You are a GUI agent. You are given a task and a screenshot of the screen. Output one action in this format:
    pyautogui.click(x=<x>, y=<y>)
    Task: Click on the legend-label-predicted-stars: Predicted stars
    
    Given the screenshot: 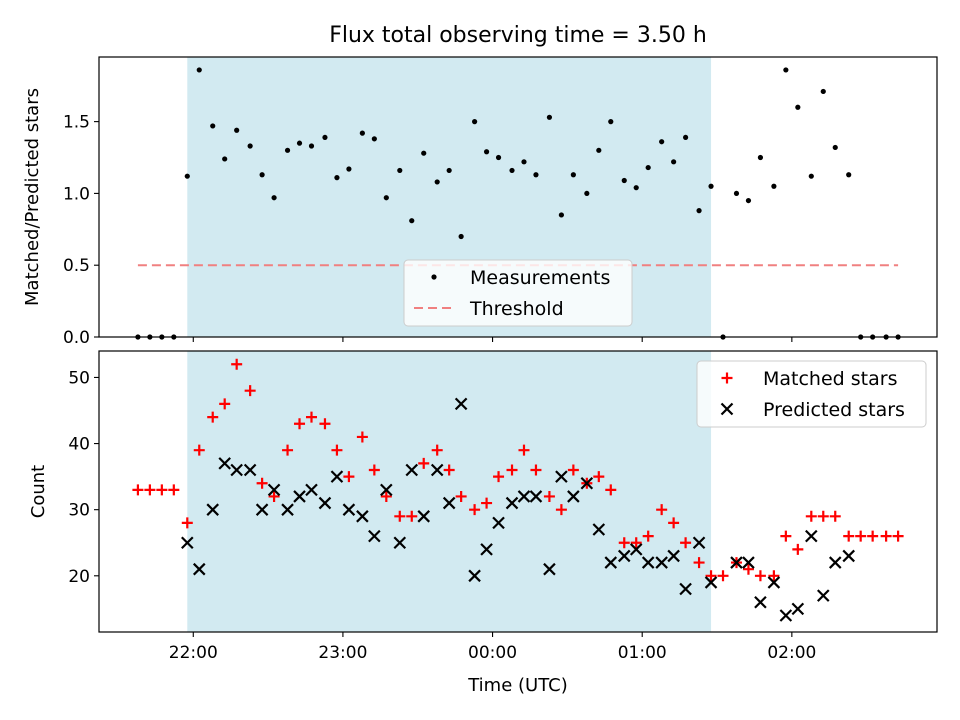 What is the action you would take?
    pyautogui.click(x=834, y=410)
    